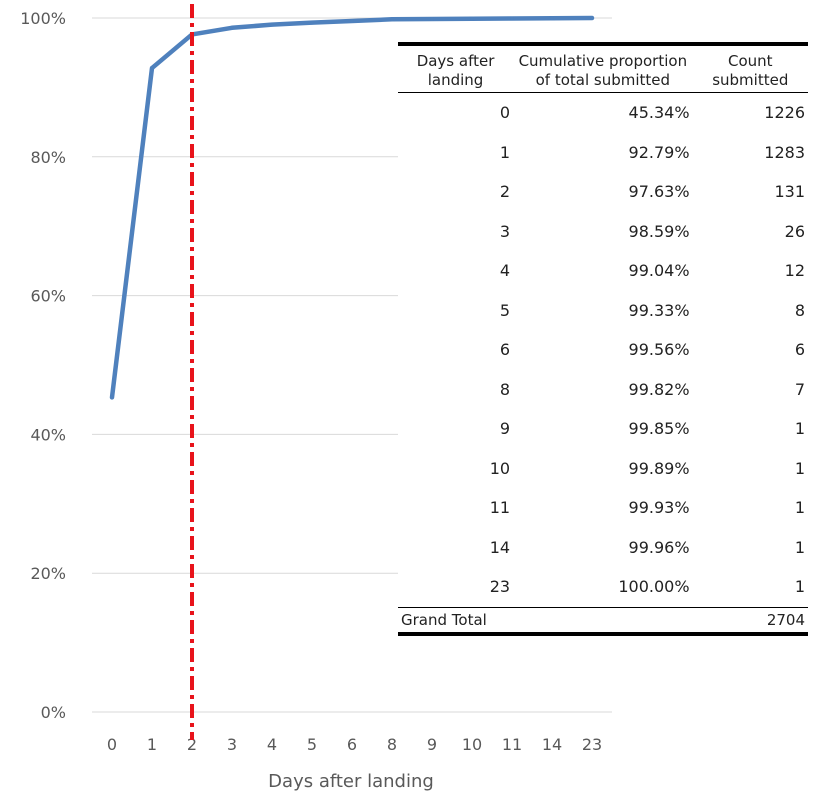 The width and height of the screenshot is (823, 793). What do you see at coordinates (659, 508) in the screenshot?
I see `cell-cumulative: 99.93%` at bounding box center [659, 508].